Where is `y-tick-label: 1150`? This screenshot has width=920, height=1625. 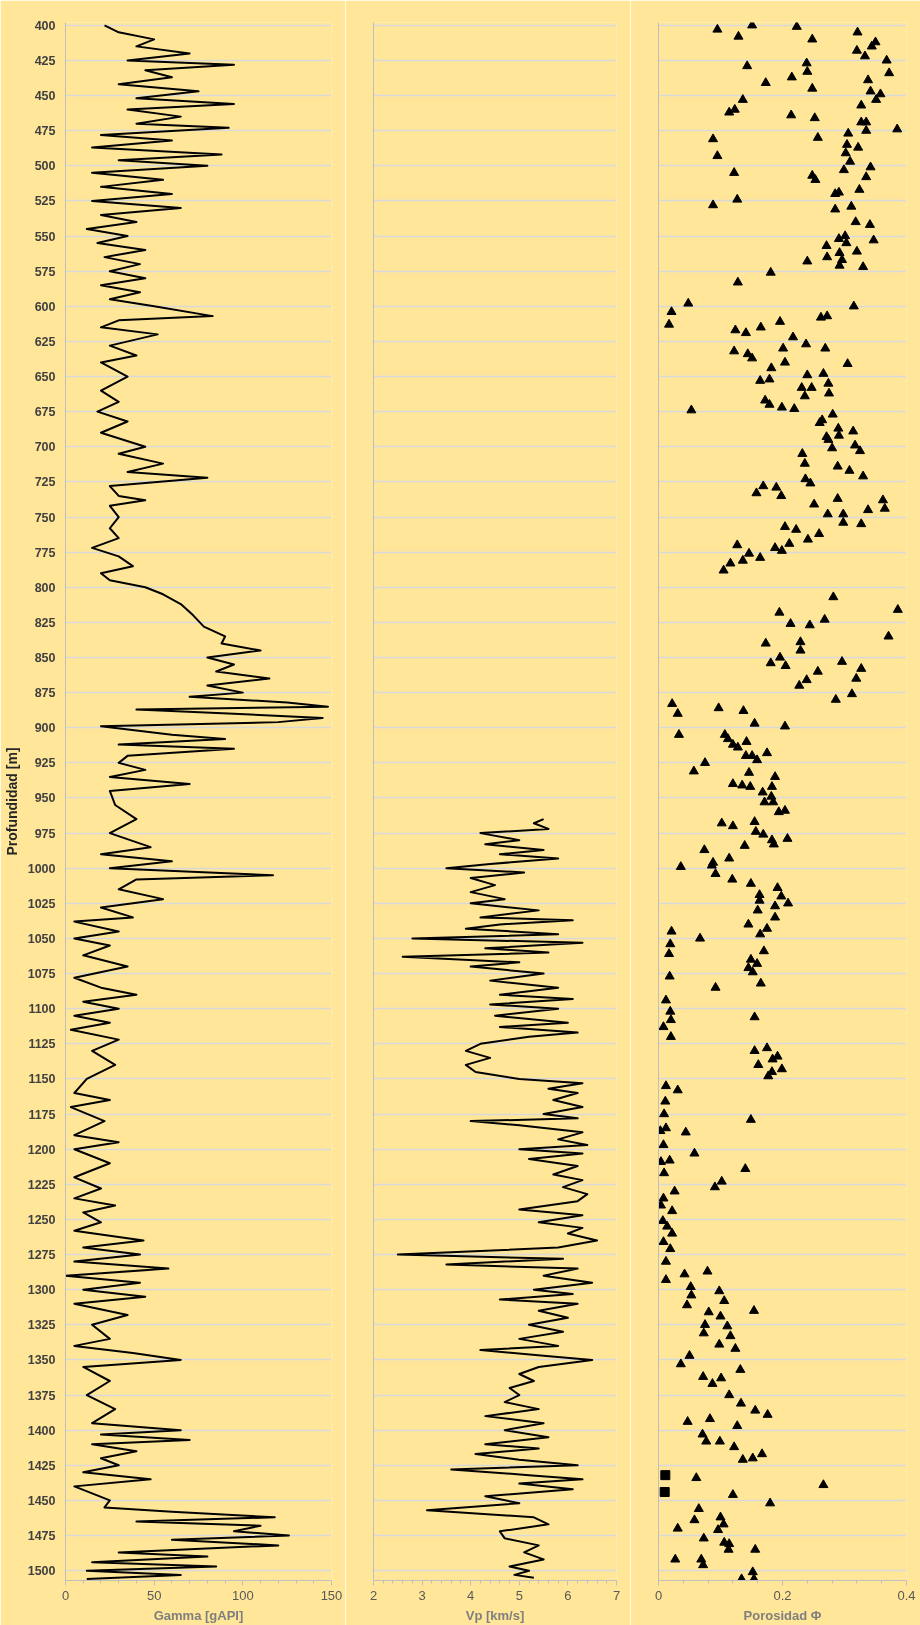
y-tick-label: 1150 is located at coordinates (42, 1079).